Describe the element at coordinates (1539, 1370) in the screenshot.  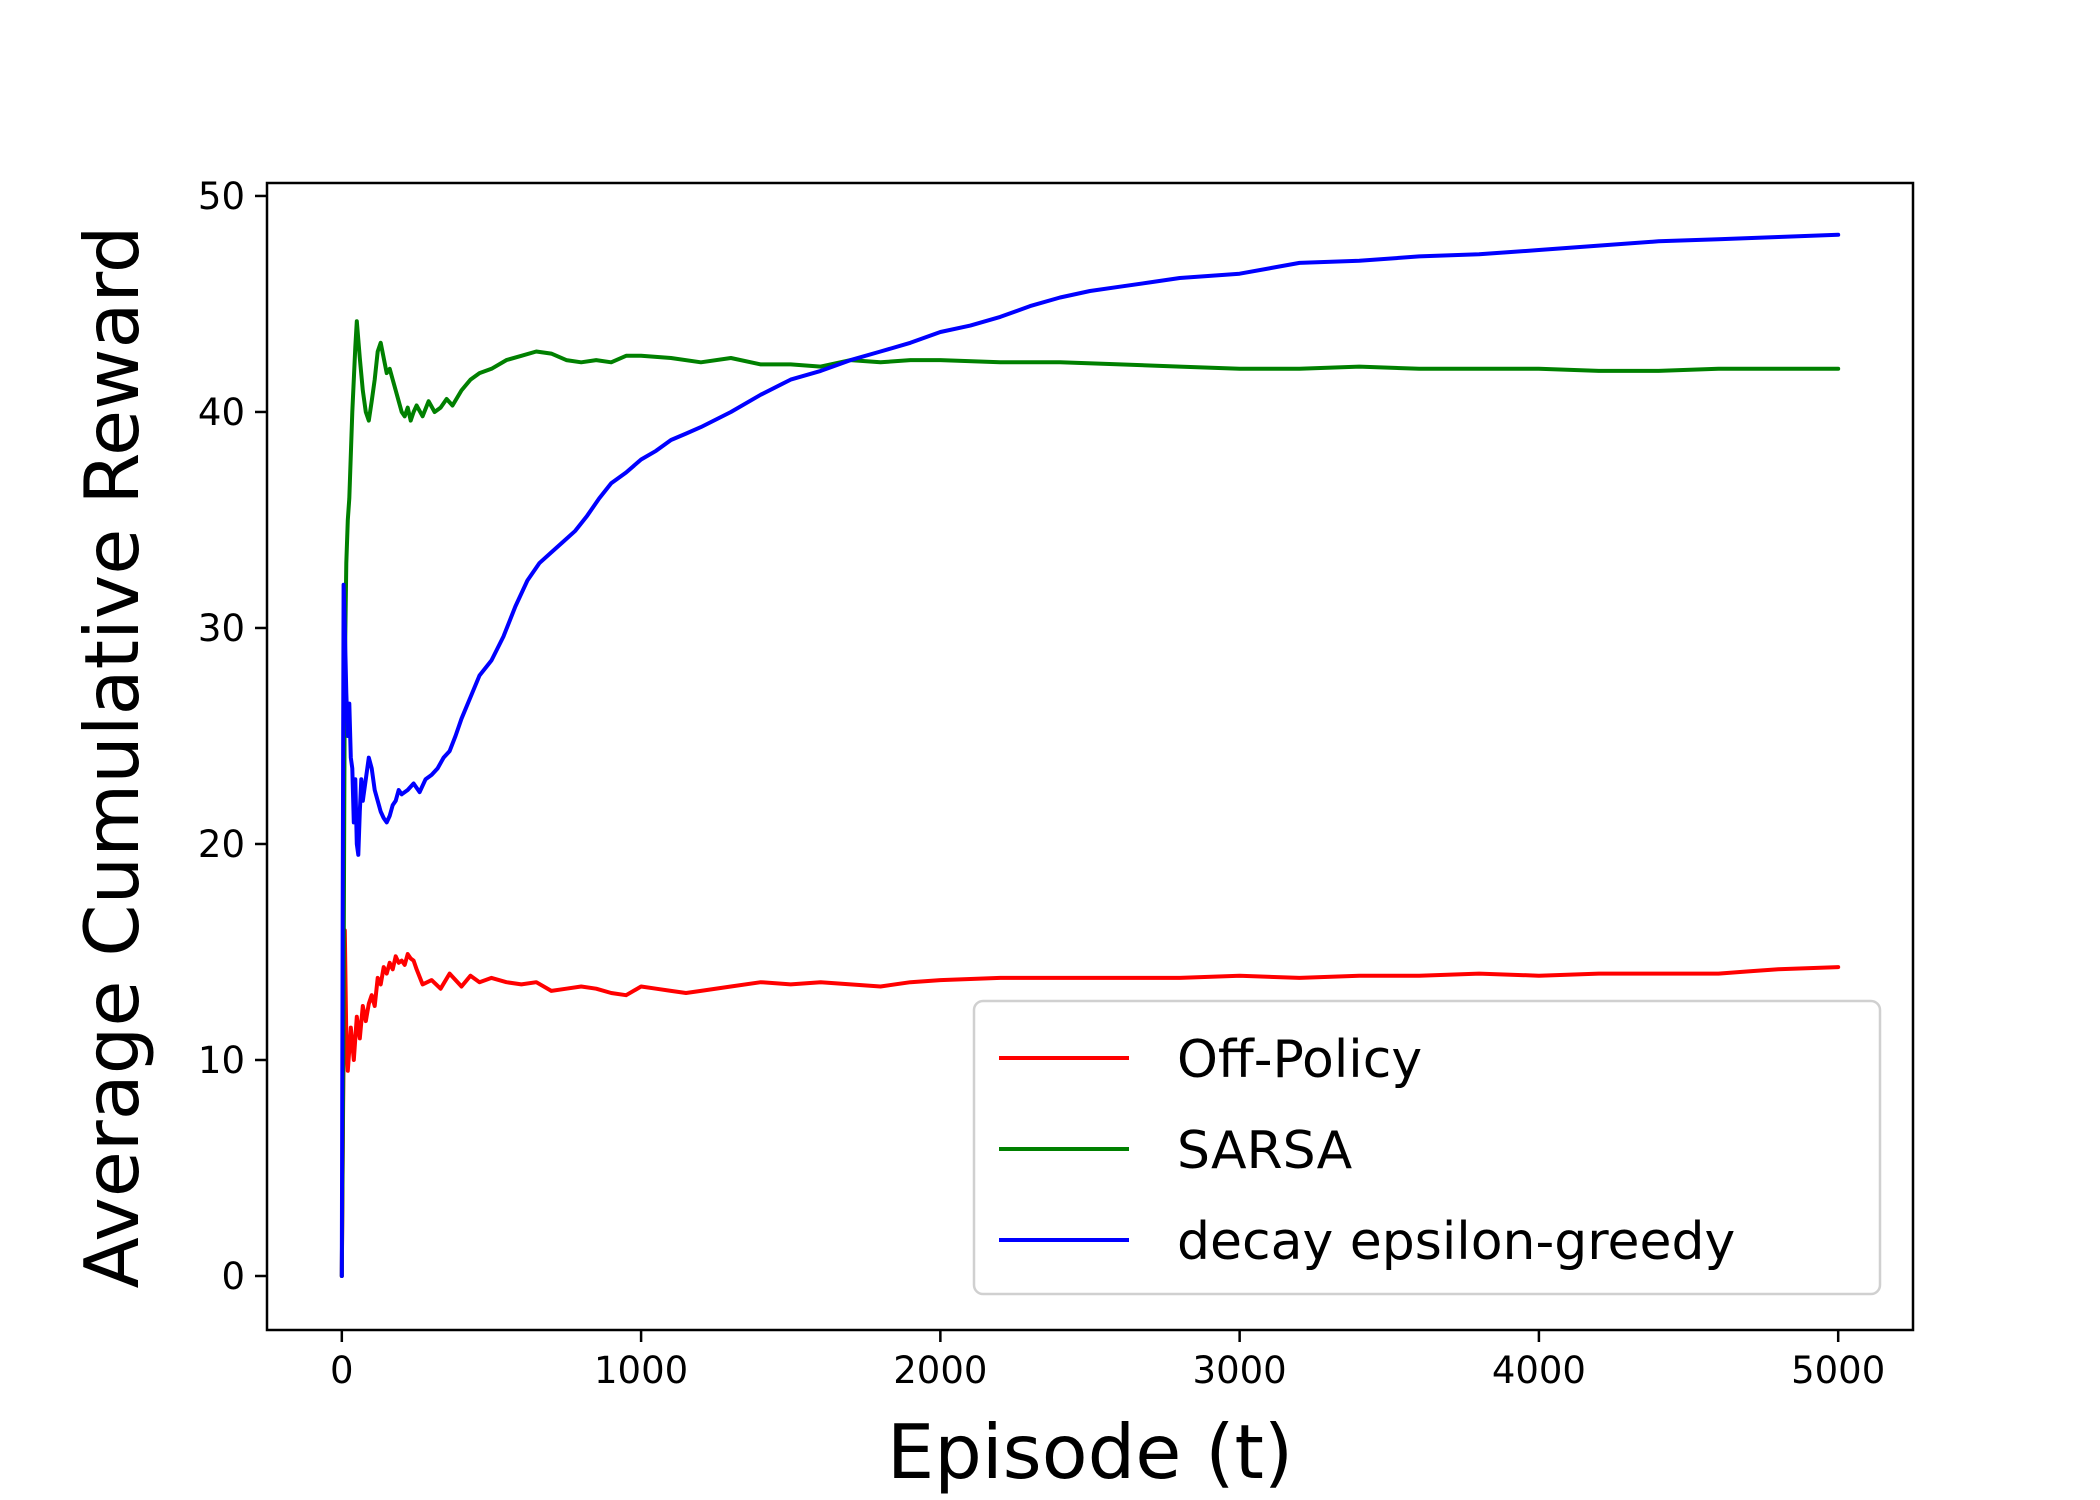
I see `x-tick-label: 4000` at that location.